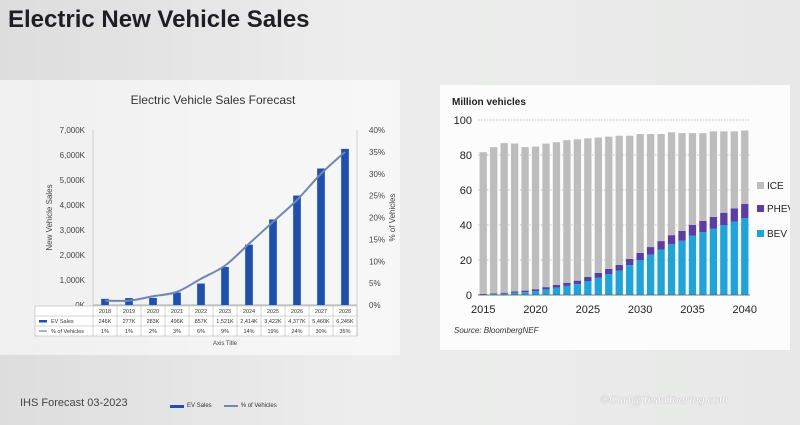 The height and width of the screenshot is (425, 800). What do you see at coordinates (775, 186) in the screenshot?
I see `ice-legend-label: ICE` at bounding box center [775, 186].